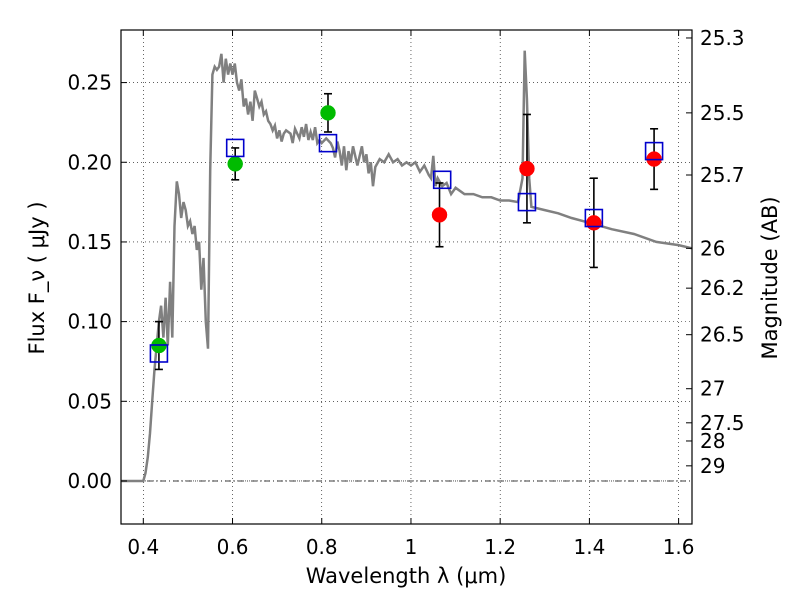  I want to click on y-tick-label: 0.20, so click(89, 162).